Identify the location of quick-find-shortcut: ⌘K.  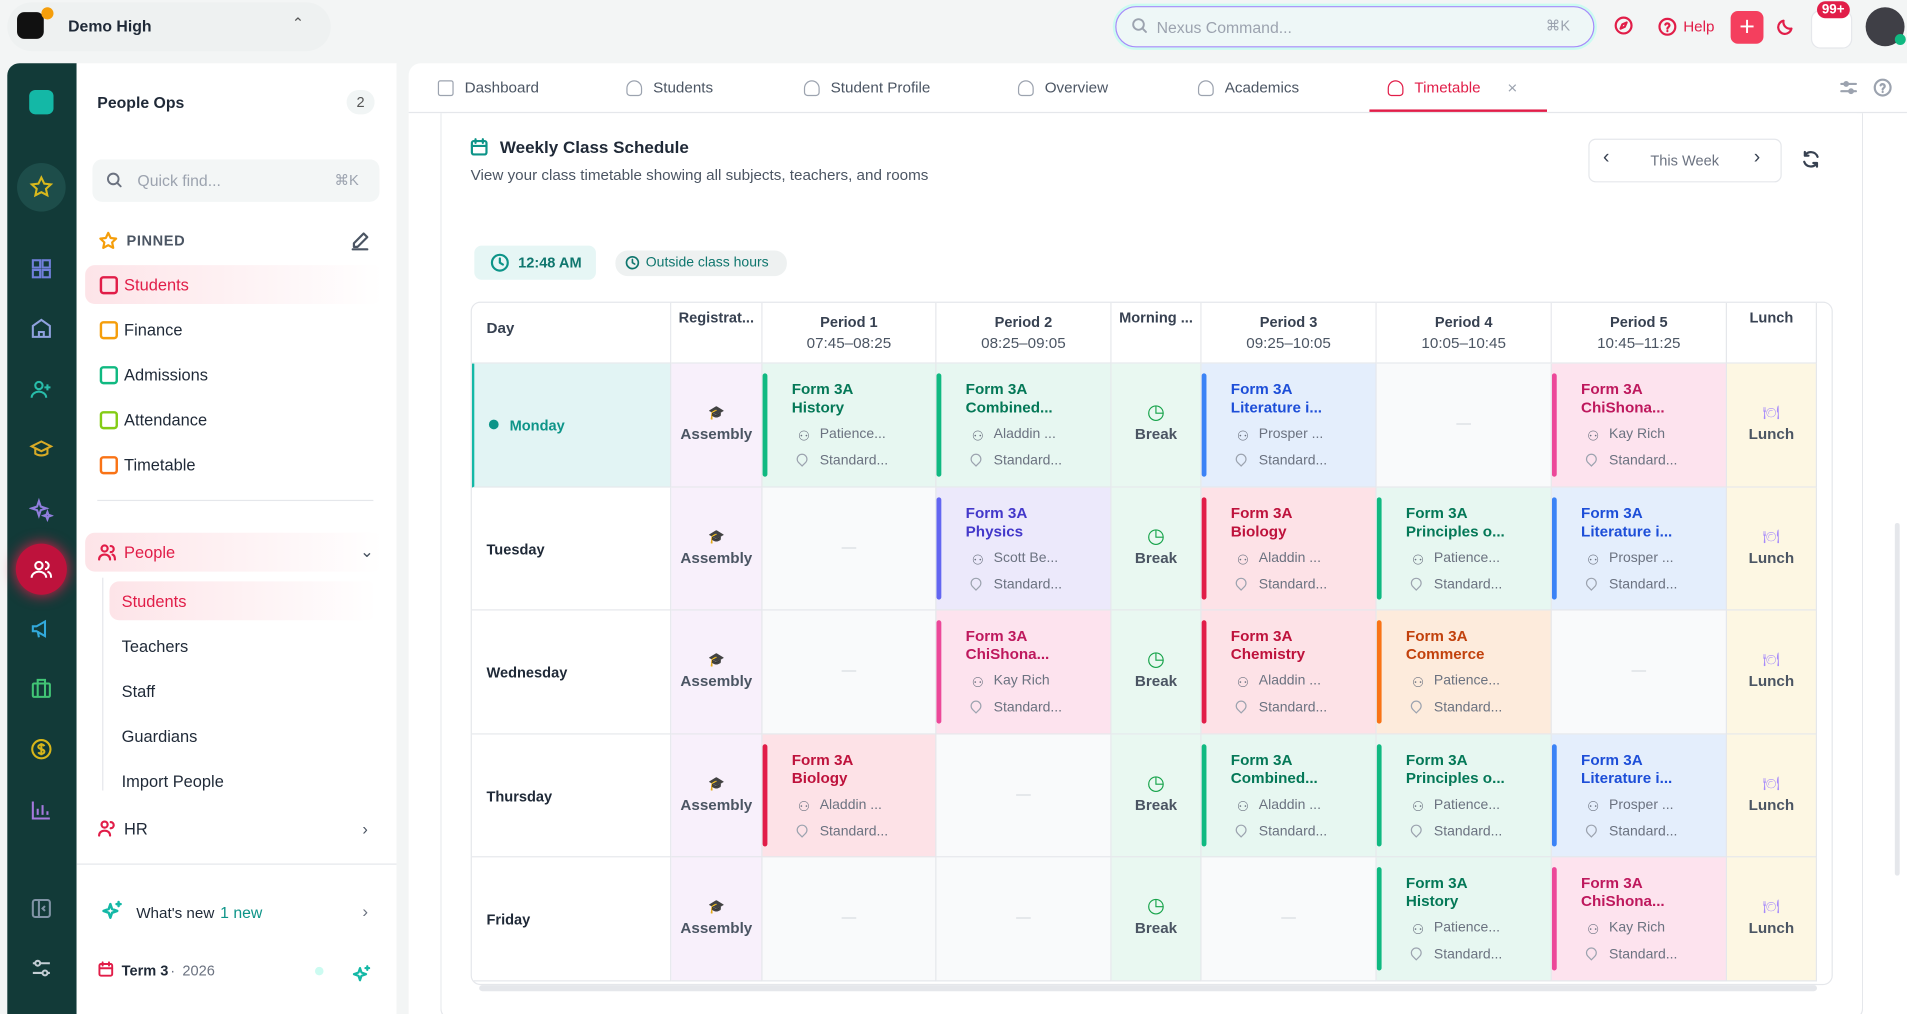
(346, 180).